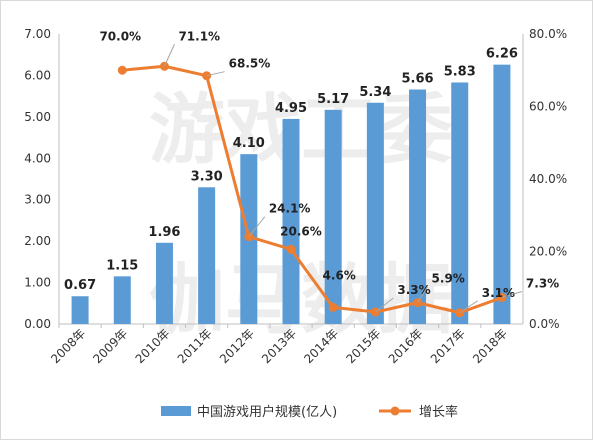 The image size is (593, 441). Describe the element at coordinates (544, 324) in the screenshot. I see `y-right-tick-label: 0.0%` at that location.